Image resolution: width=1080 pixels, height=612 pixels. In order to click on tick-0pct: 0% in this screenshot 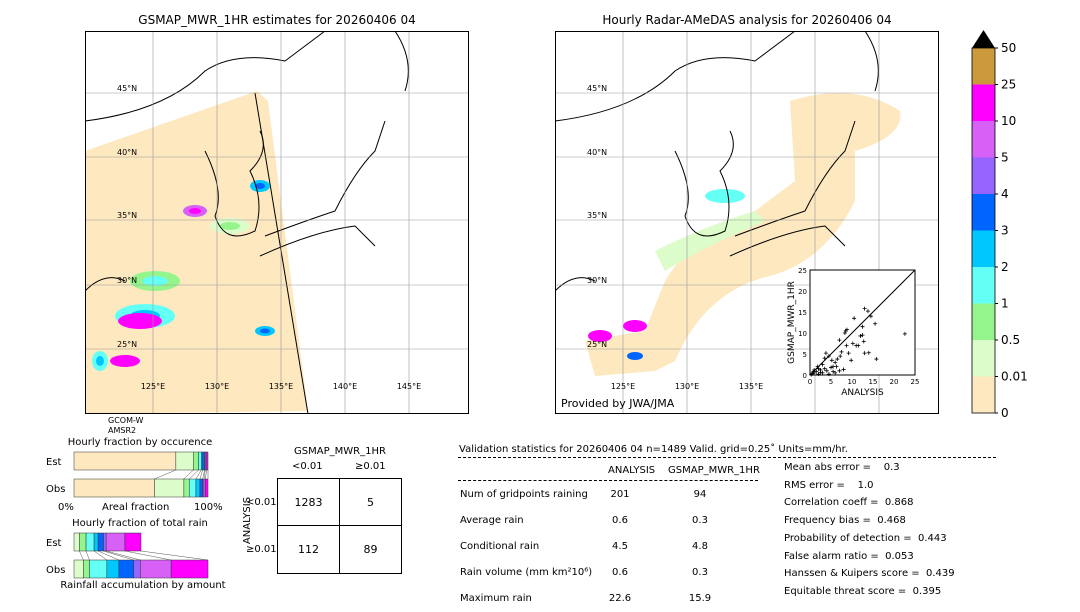, I will do `click(66, 507)`.